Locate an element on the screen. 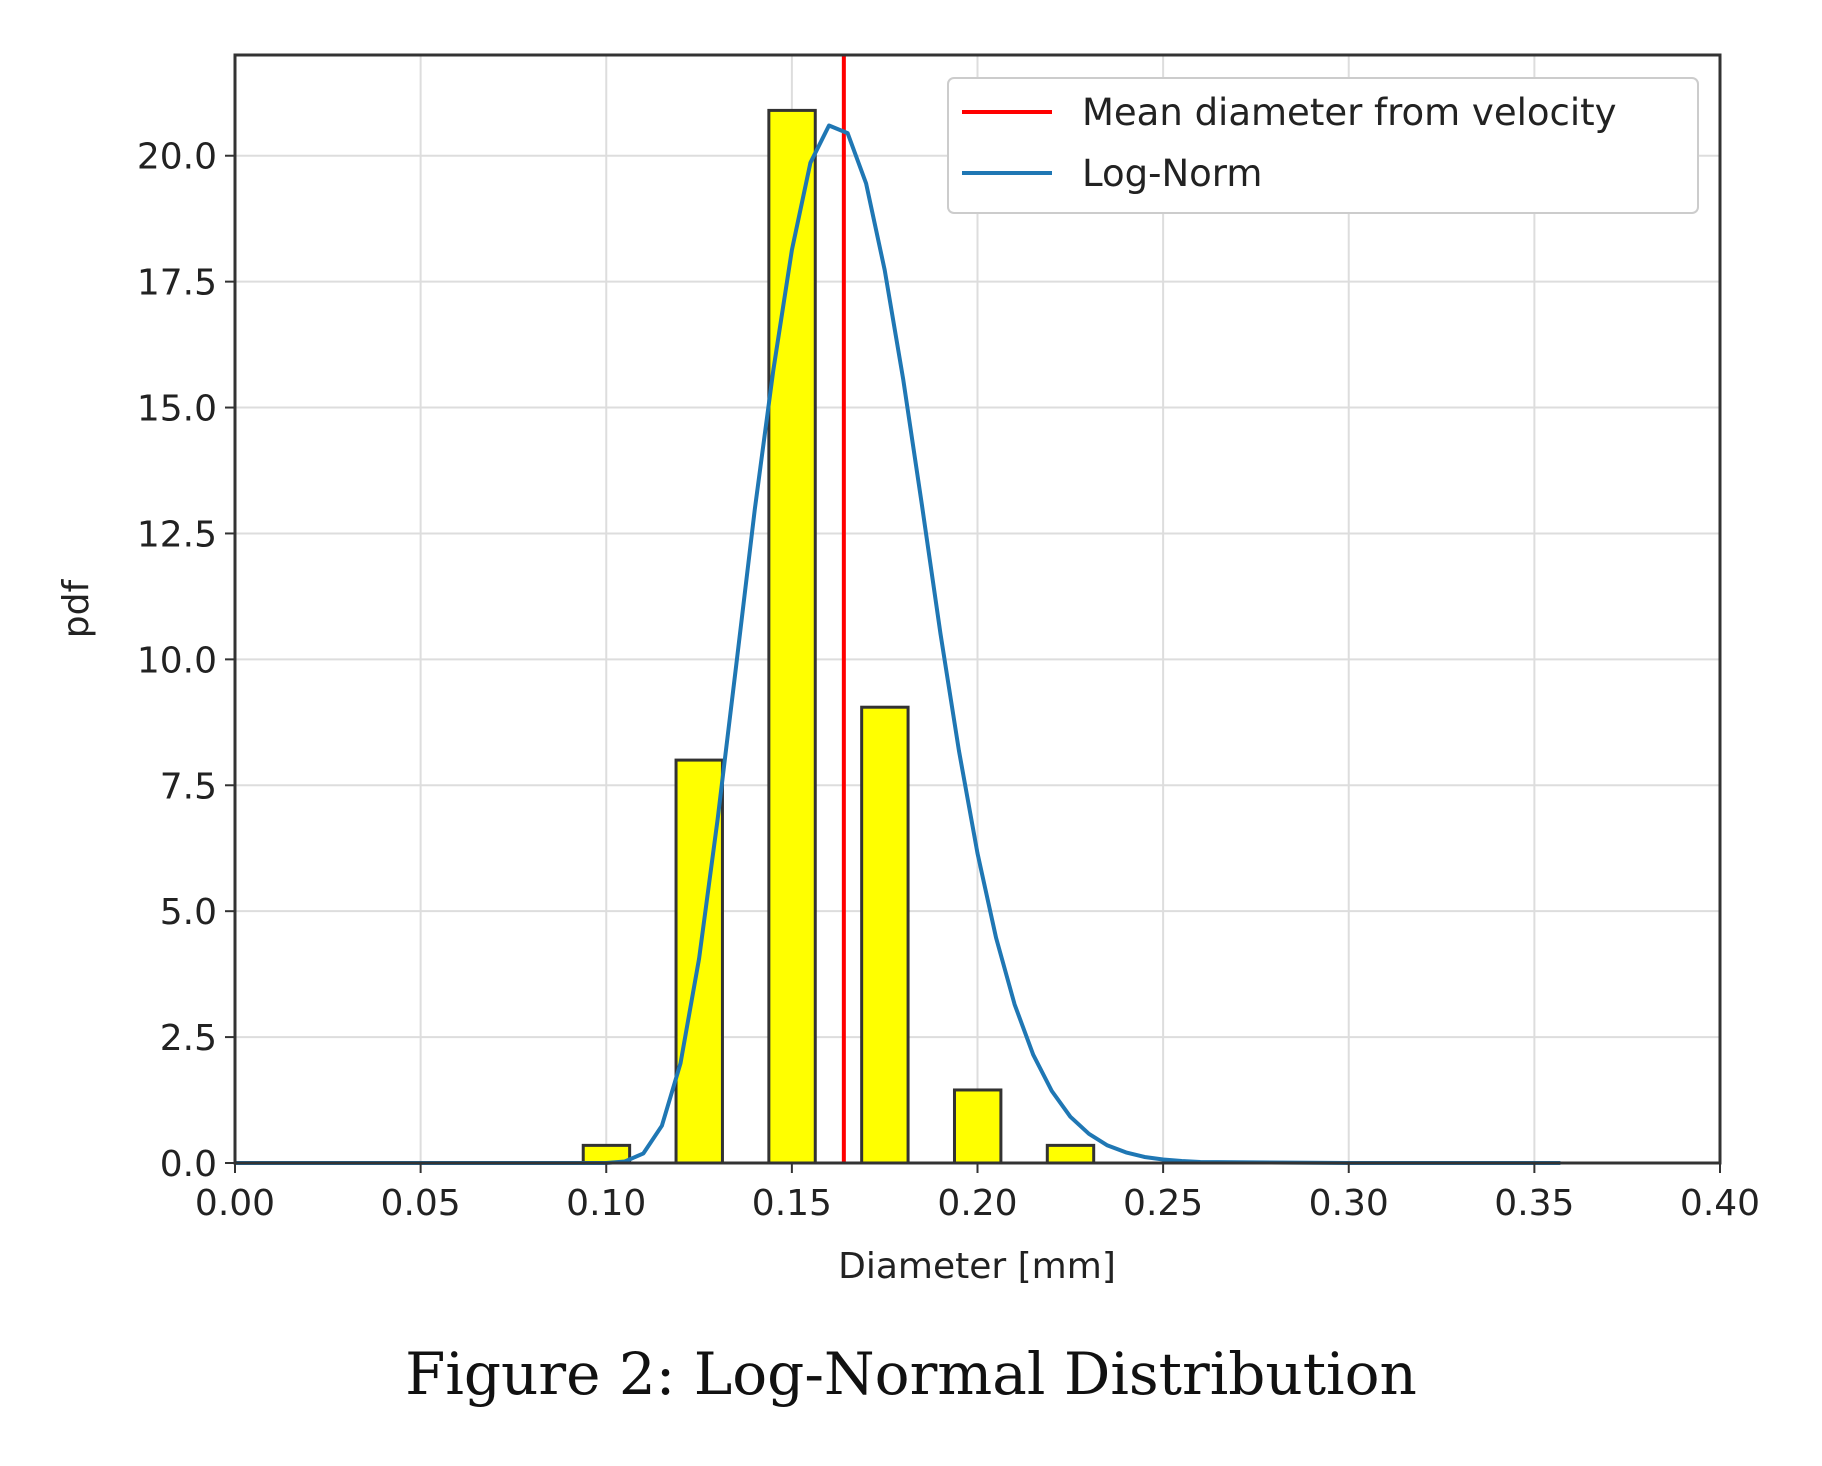 This screenshot has height=1466, width=1822. y-tick-label: 2.5 is located at coordinates (188, 1038).